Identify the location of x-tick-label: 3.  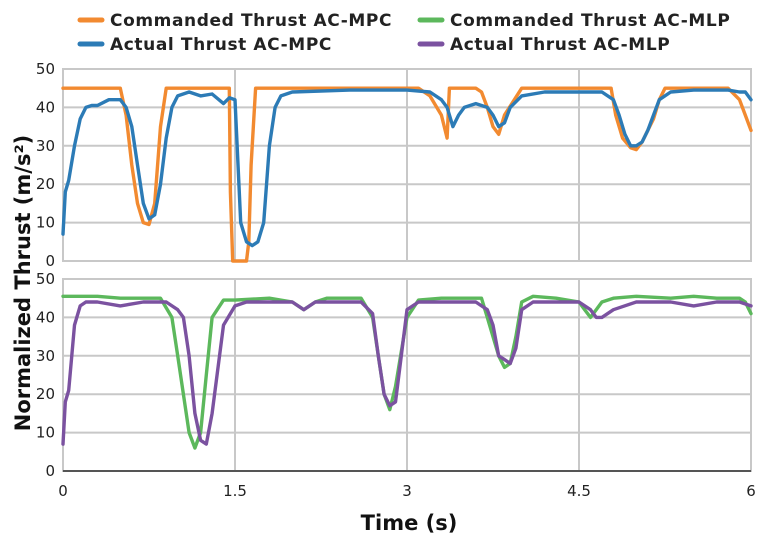
(407, 491).